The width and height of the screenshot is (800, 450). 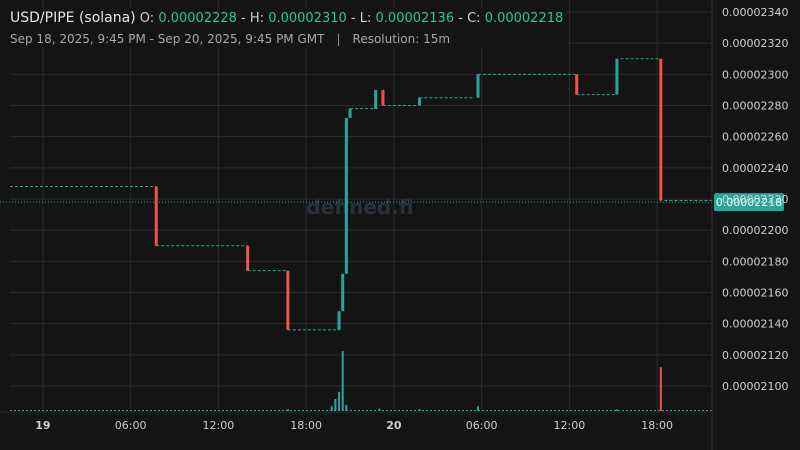 I want to click on y-tick-label: 0.00002200, so click(x=755, y=230).